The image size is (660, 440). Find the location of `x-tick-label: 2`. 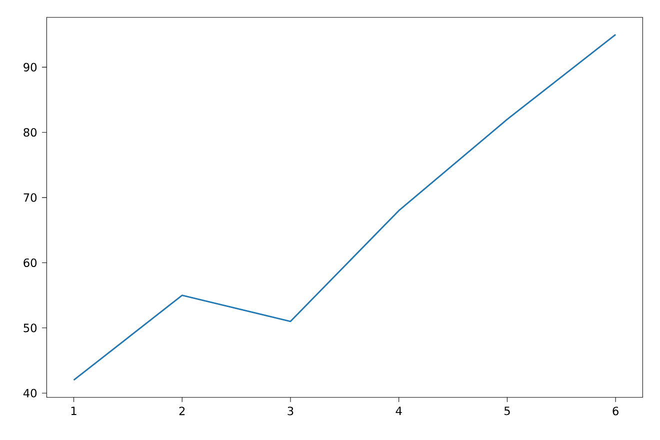

x-tick-label: 2 is located at coordinates (182, 411).